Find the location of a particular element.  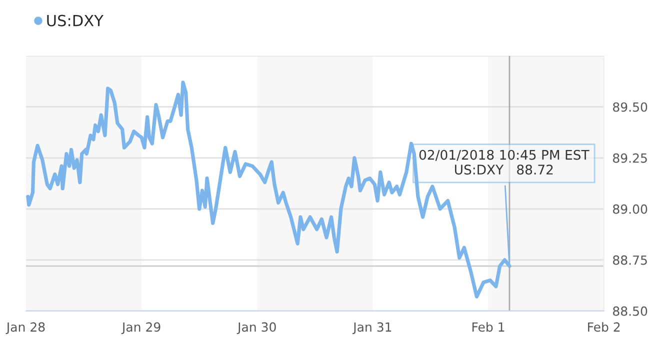

annotation: 02/01/2018 10:45 PM EST US:DXY 88.72 is located at coordinates (504, 162).